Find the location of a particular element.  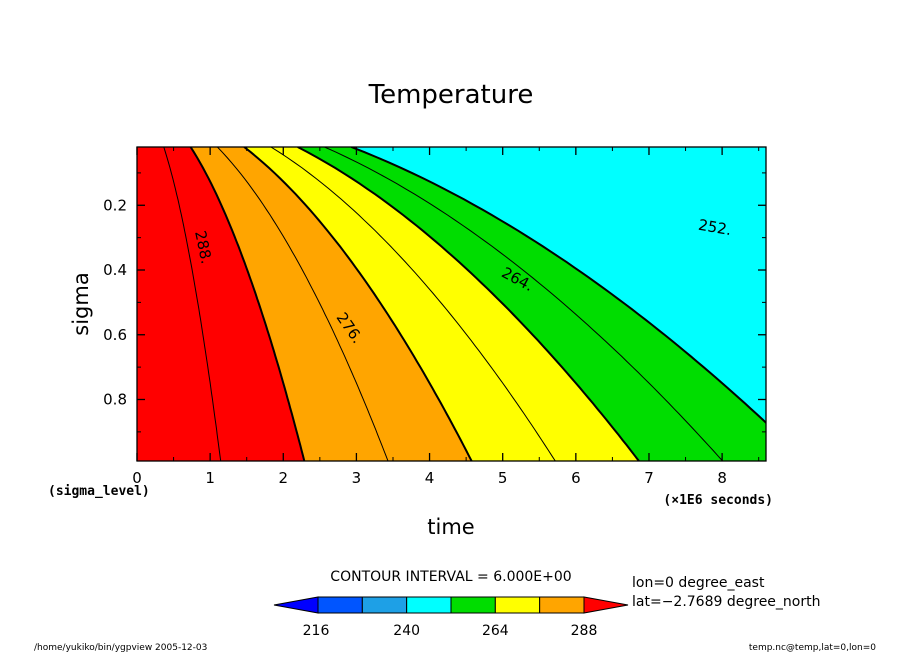

x-tick-label: 2 is located at coordinates (284, 478).